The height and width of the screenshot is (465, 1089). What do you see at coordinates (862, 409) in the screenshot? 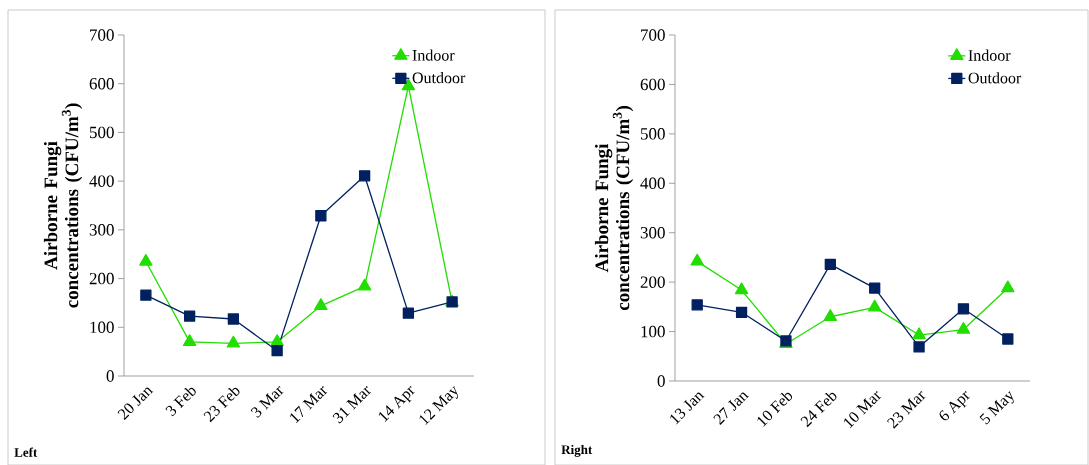
I see `x-tick-label: 10 Mar` at bounding box center [862, 409].